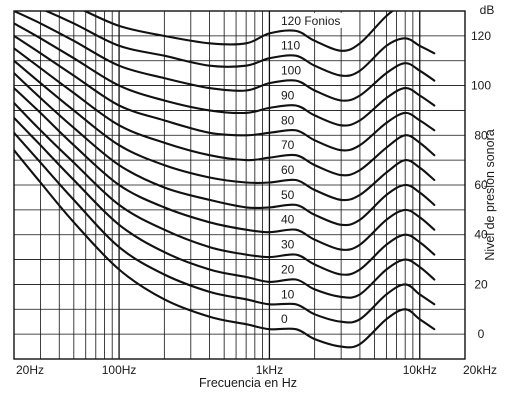 The height and width of the screenshot is (400, 509). Describe the element at coordinates (481, 135) in the screenshot. I see `y-tick-label: 80` at that location.